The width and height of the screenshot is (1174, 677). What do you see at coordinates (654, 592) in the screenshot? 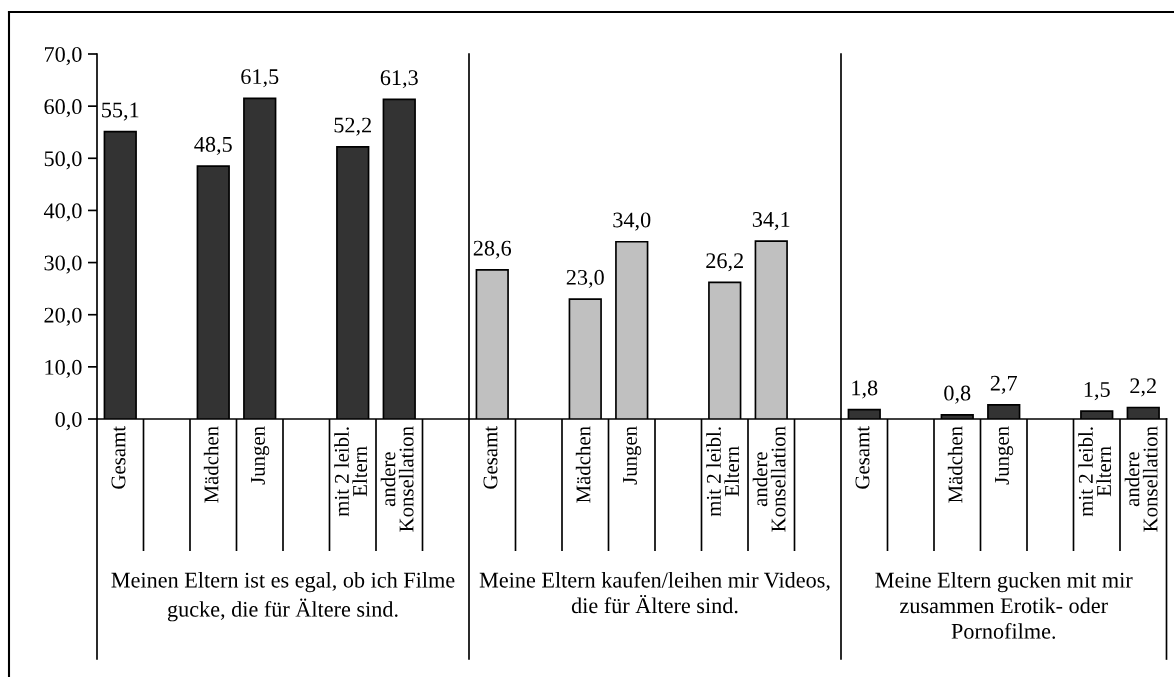
I see `x-axis-title: Meine Eltern kaufen/leihen mir Videos, die für Ältere sind.` at bounding box center [654, 592].